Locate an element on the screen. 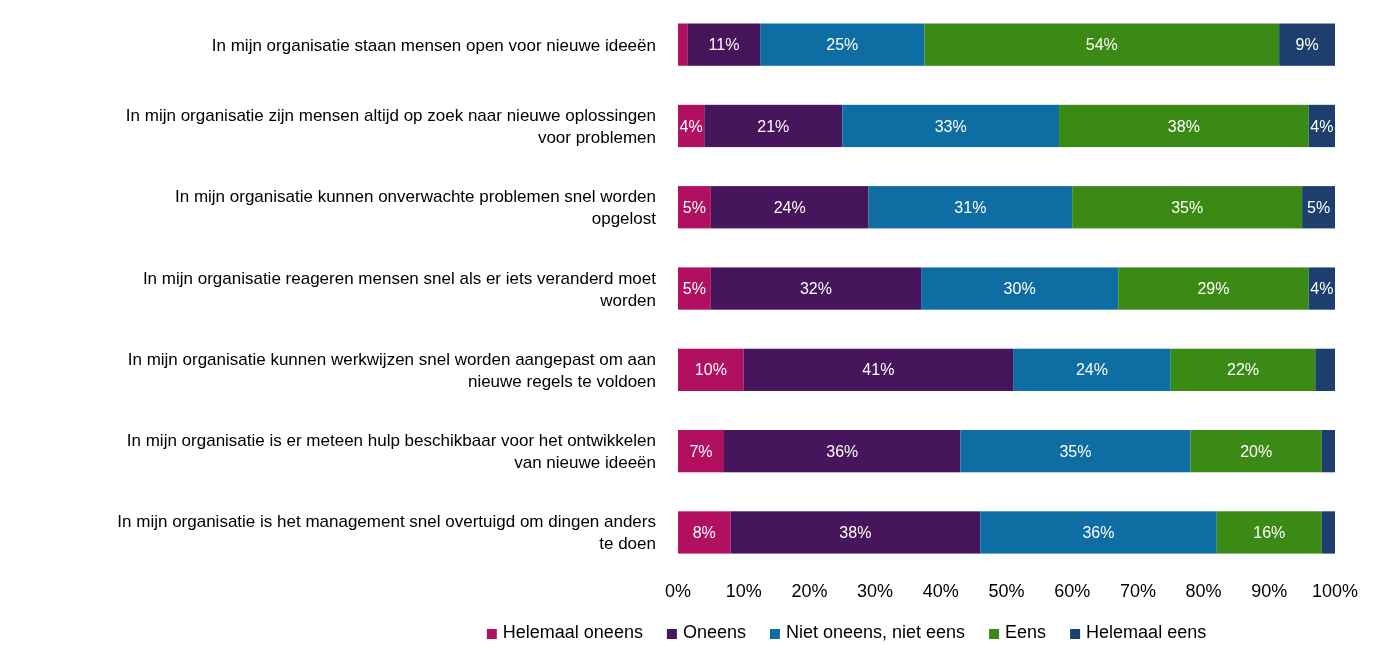  data-label: 33% is located at coordinates (950, 126).